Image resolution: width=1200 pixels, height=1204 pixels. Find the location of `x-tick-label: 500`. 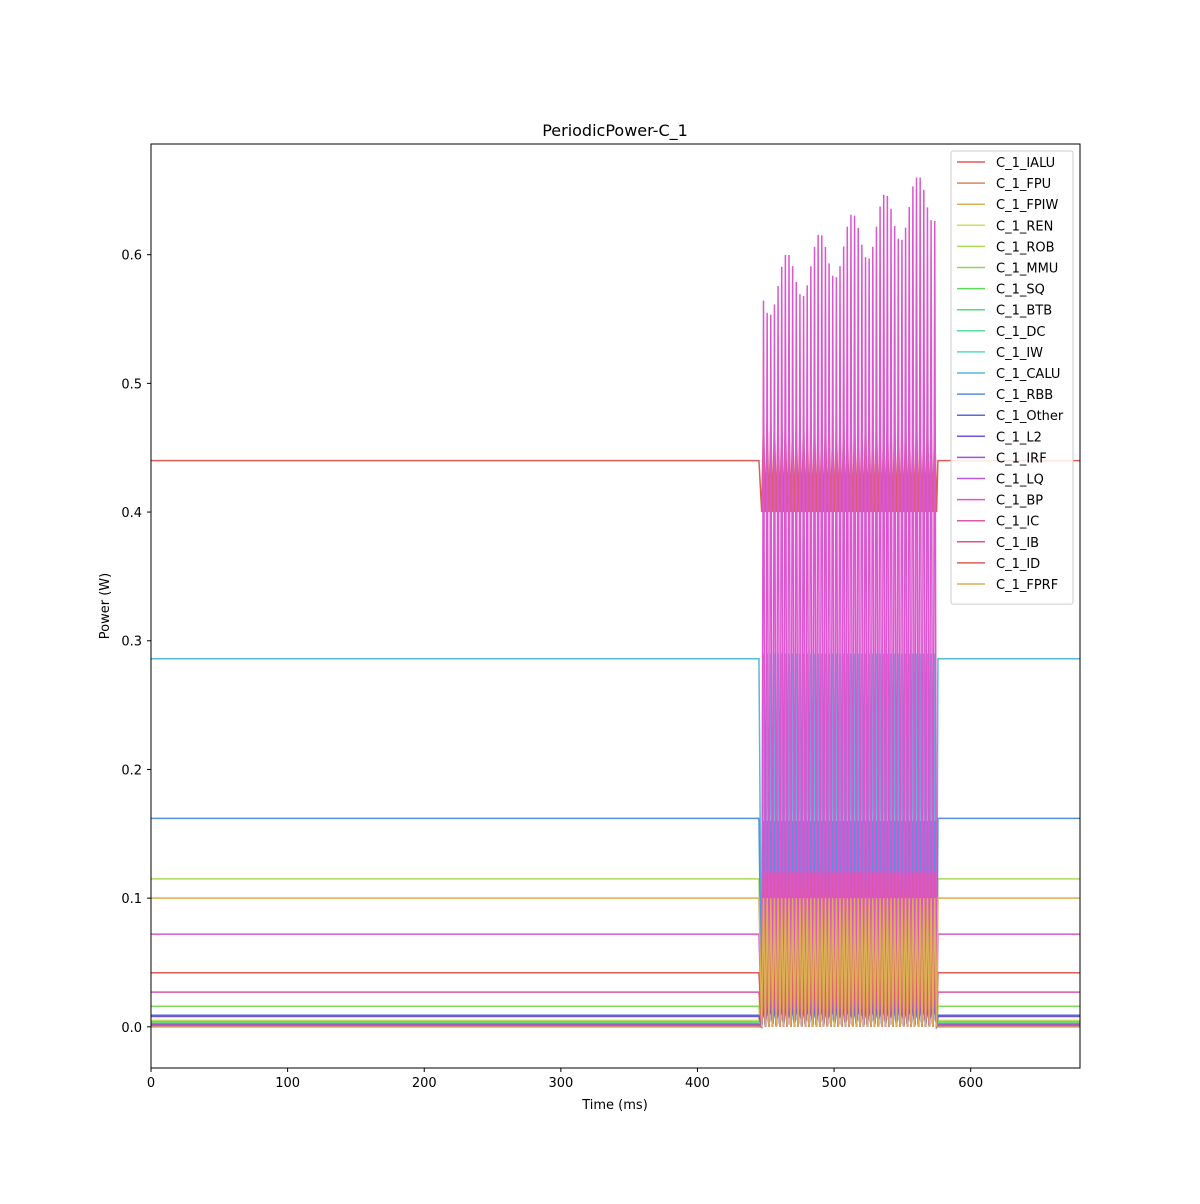

x-tick-label: 500 is located at coordinates (834, 1083).